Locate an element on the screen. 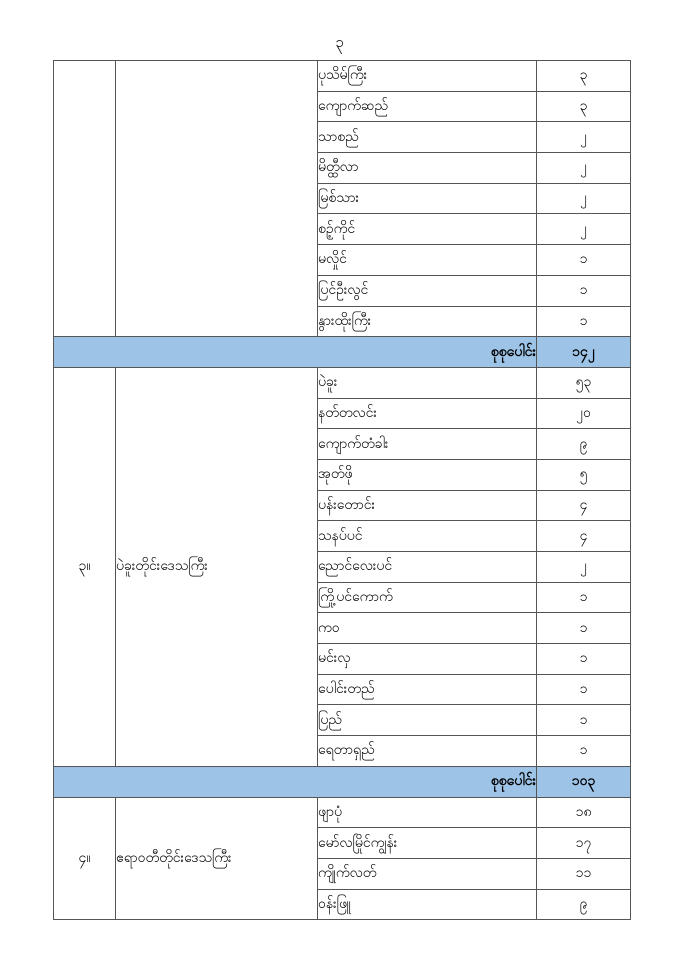  township-value: ၅၃ is located at coordinates (583, 382).